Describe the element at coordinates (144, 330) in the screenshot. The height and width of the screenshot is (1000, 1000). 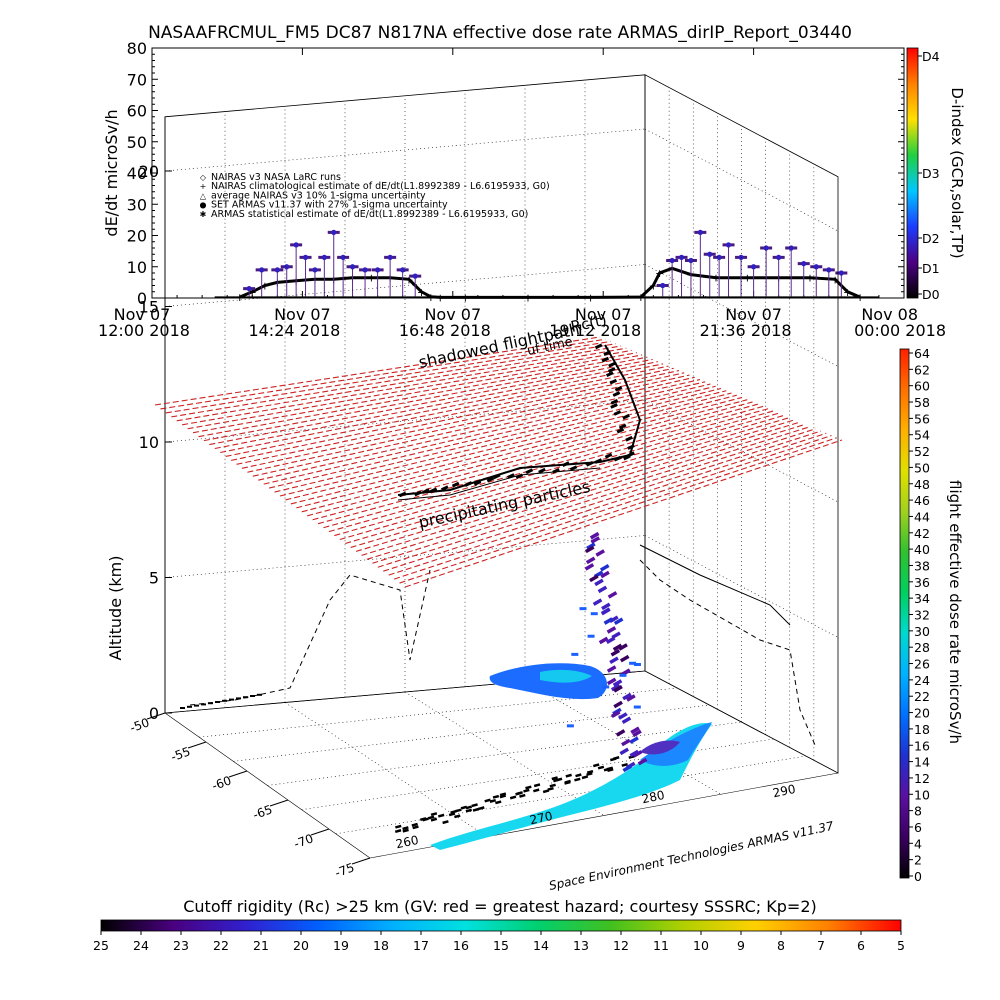
I see `x-tick-time: 12:00 2018` at that location.